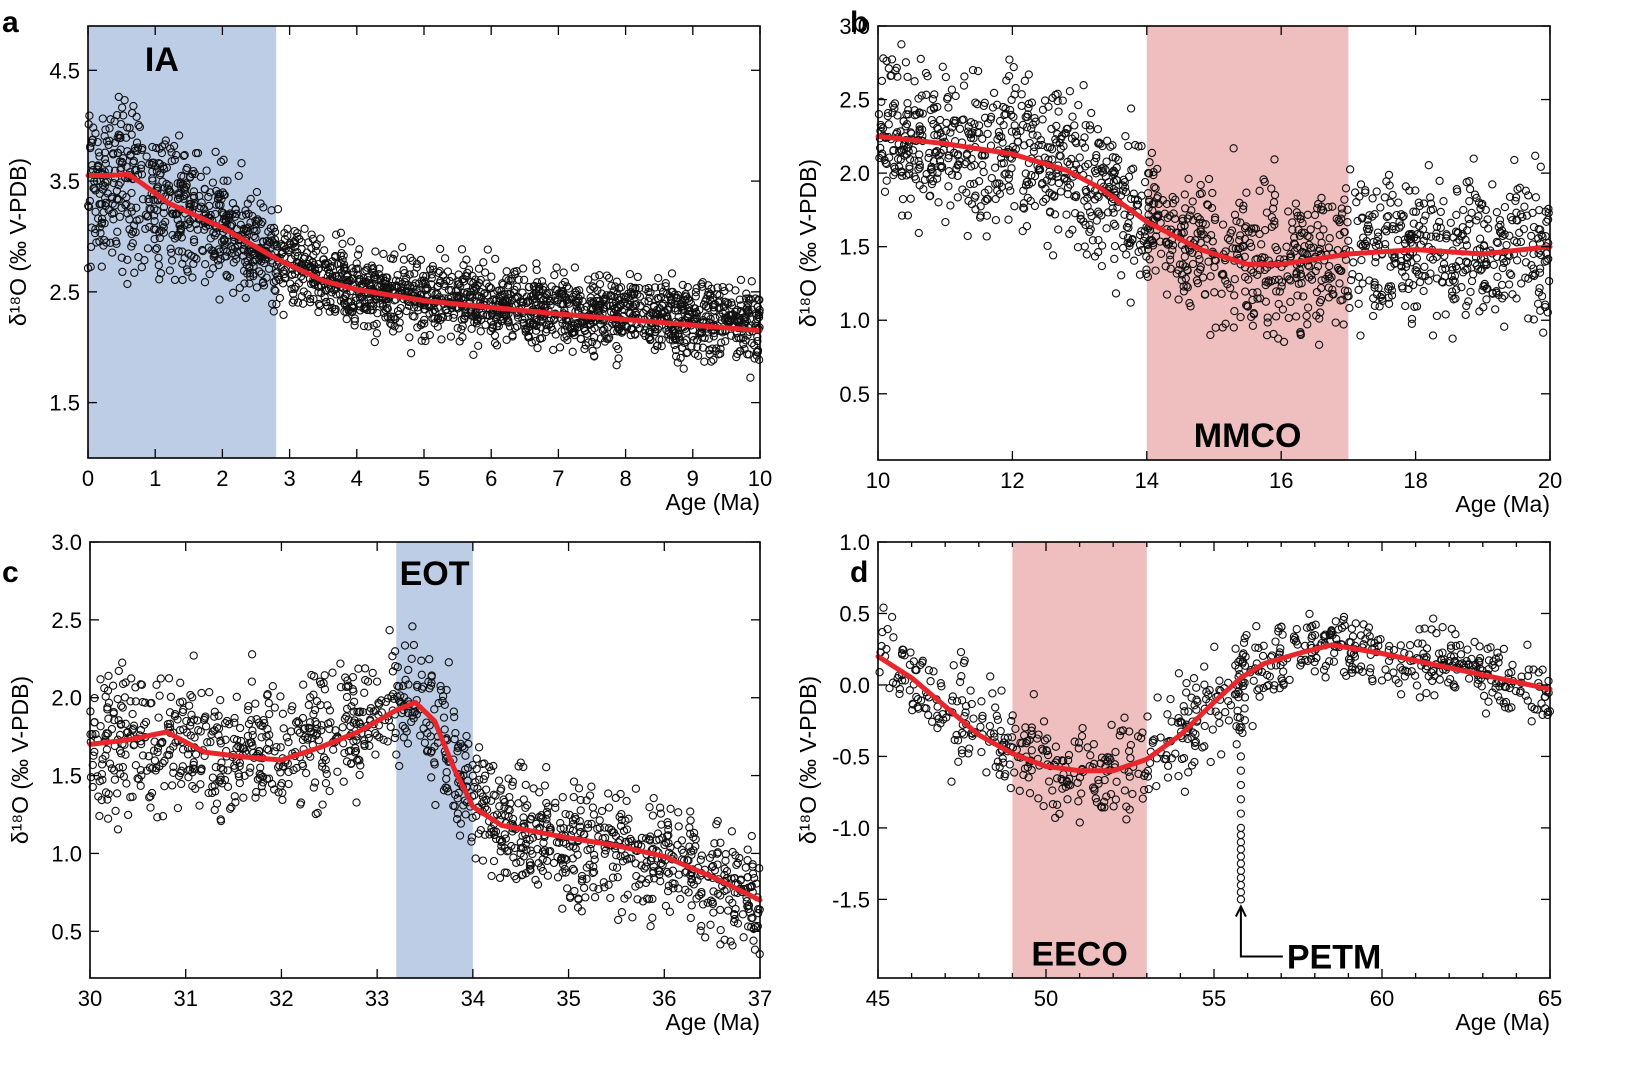 The height and width of the screenshot is (1091, 1650). What do you see at coordinates (808, 243) in the screenshot?
I see `y-axis-label-b: δ¹⁸O (‰ V-PDB)` at bounding box center [808, 243].